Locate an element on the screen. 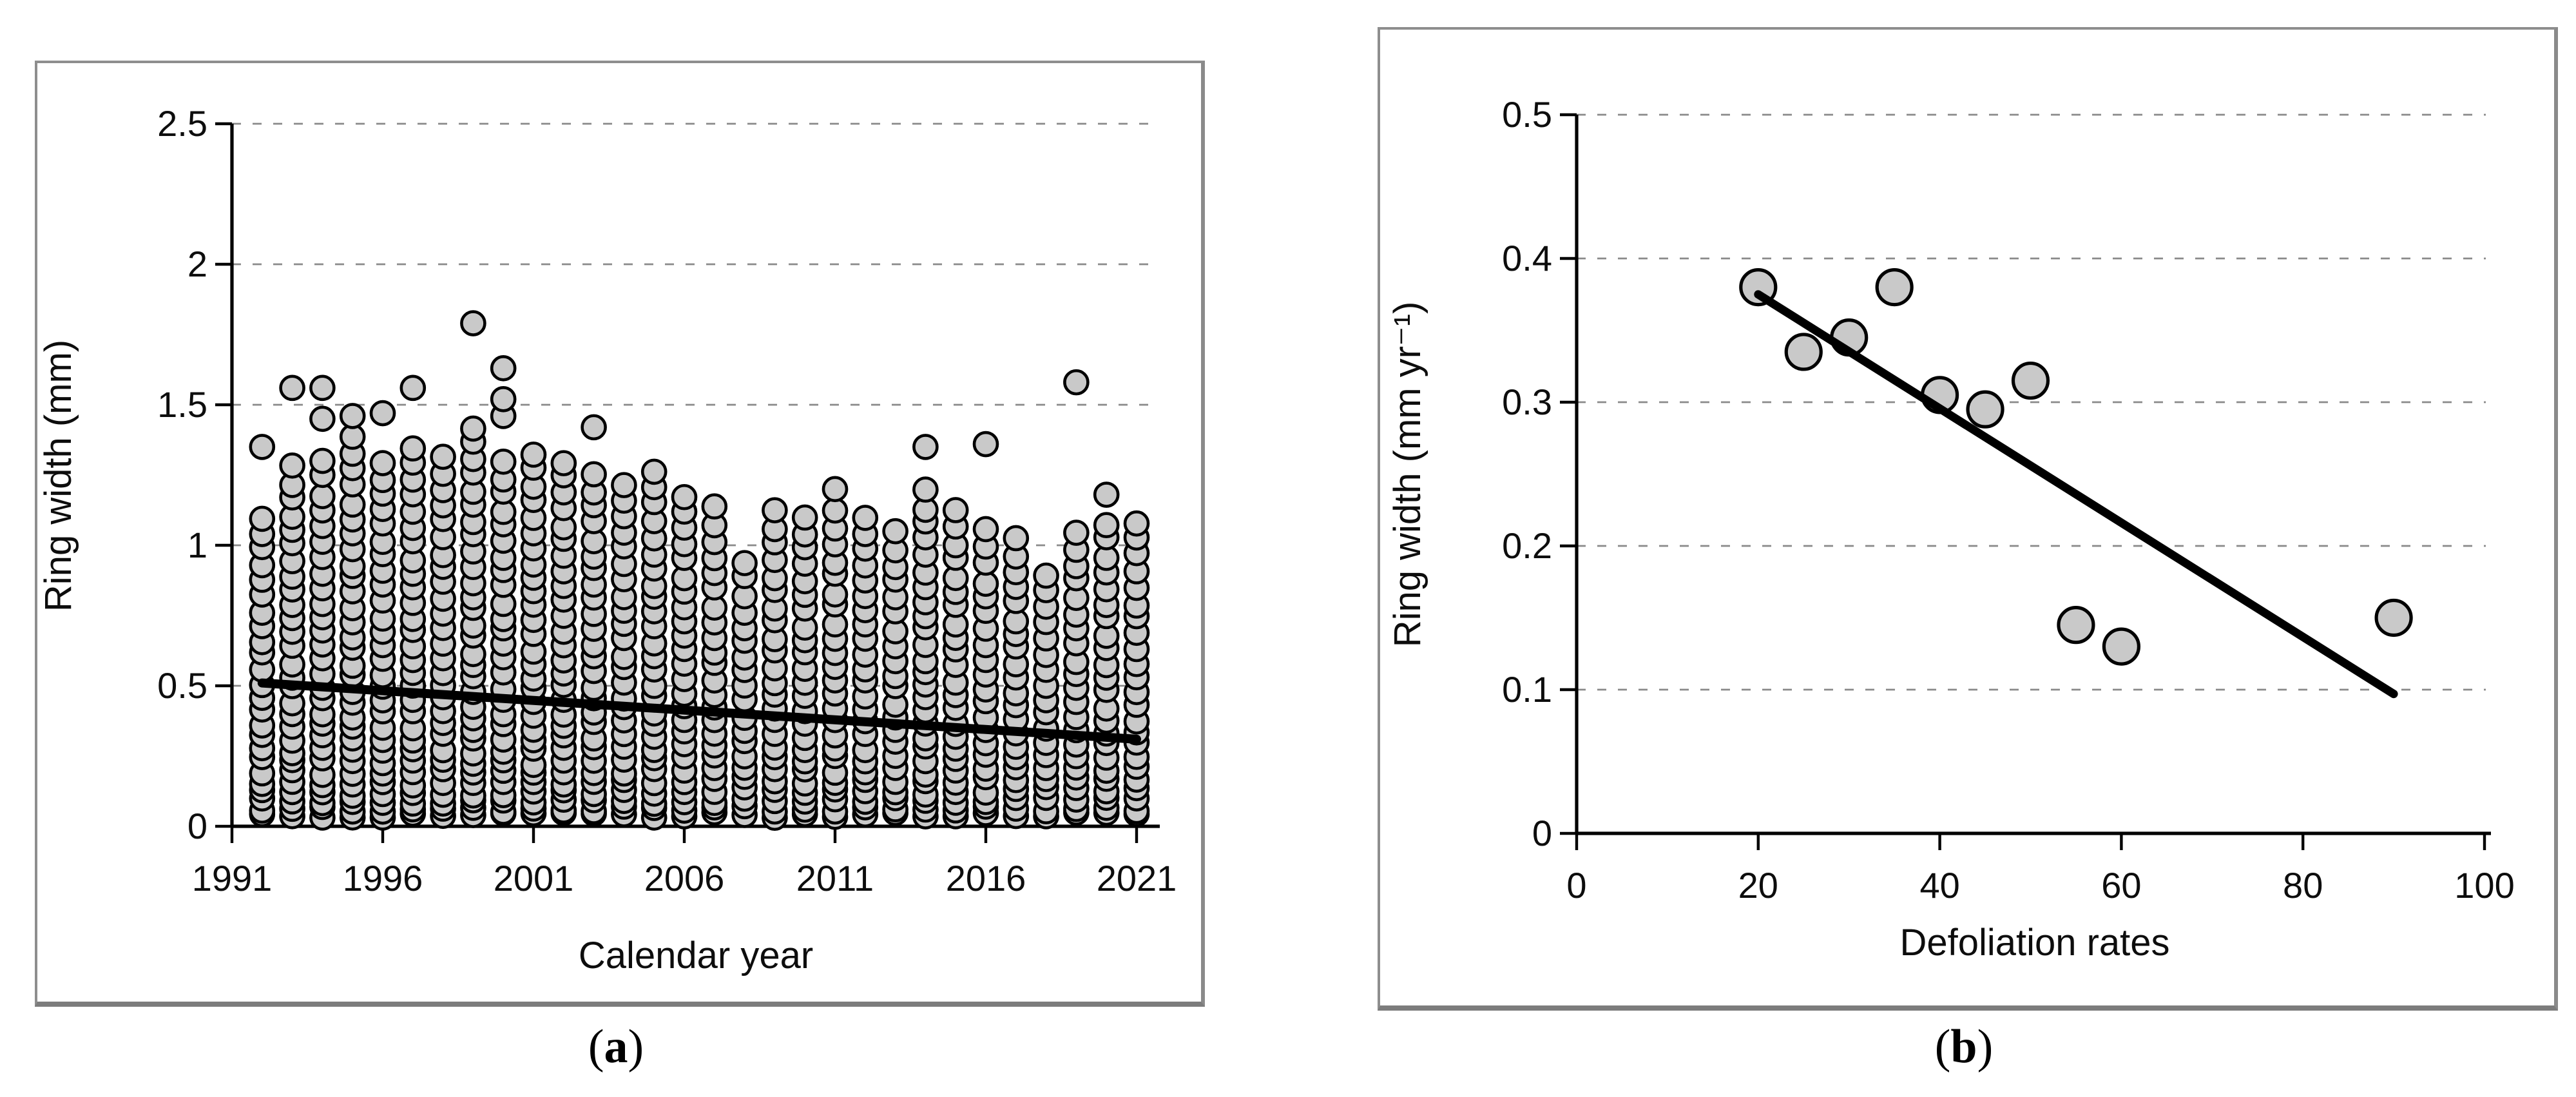 This screenshot has width=2576, height=1097. svg-text: Defoliation rates is located at coordinates (2034, 943).